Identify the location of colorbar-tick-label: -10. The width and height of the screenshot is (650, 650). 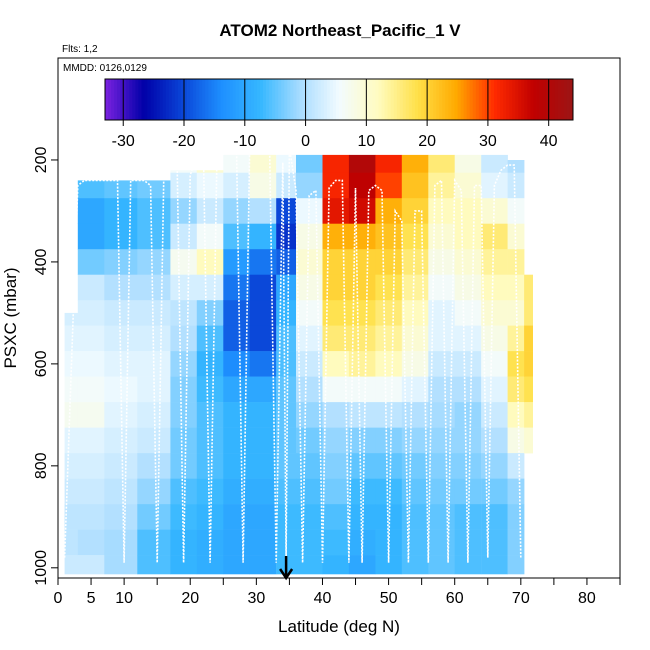
(244, 141).